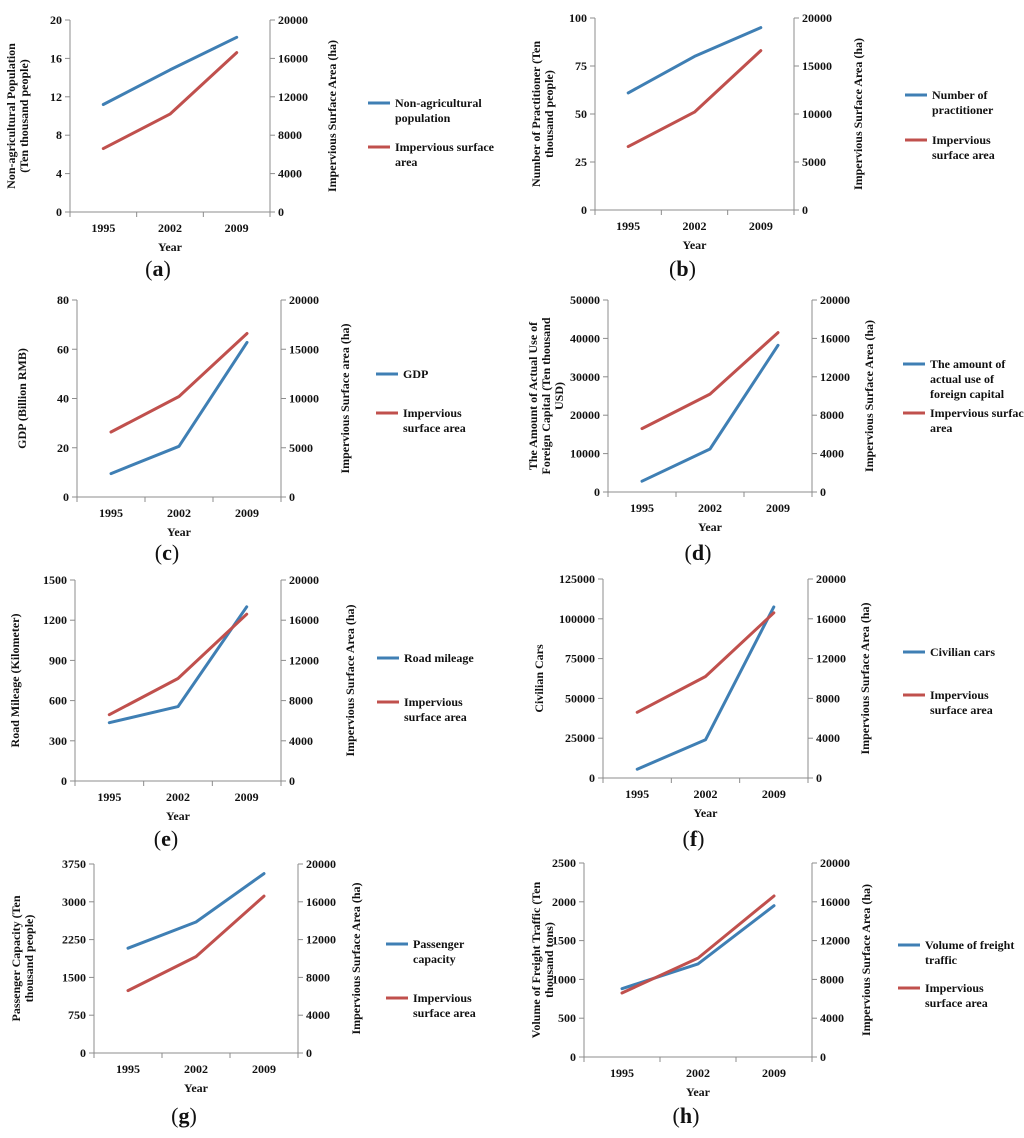  Describe the element at coordinates (962, 652) in the screenshot. I see `legend-label-civilian-cars: Civilian cars` at that location.